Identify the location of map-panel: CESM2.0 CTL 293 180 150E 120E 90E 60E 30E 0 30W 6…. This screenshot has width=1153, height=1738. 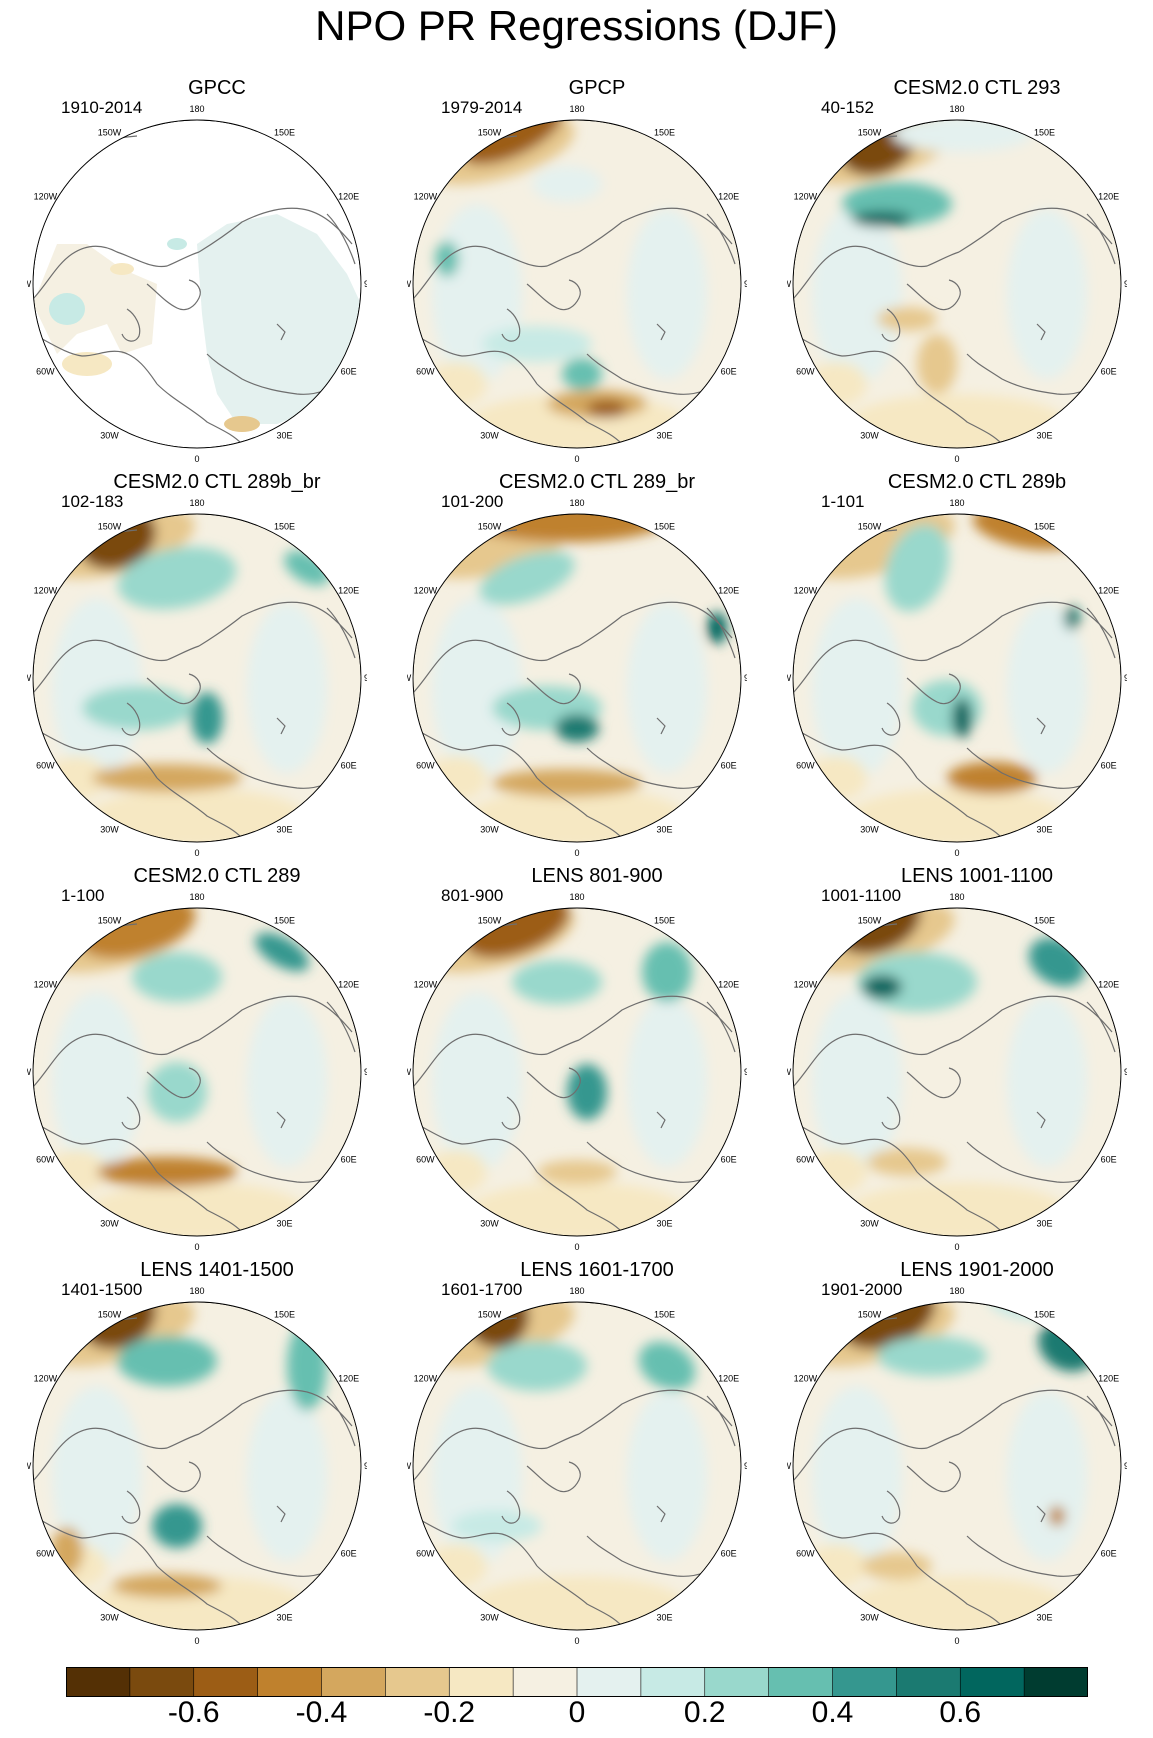
(970, 271).